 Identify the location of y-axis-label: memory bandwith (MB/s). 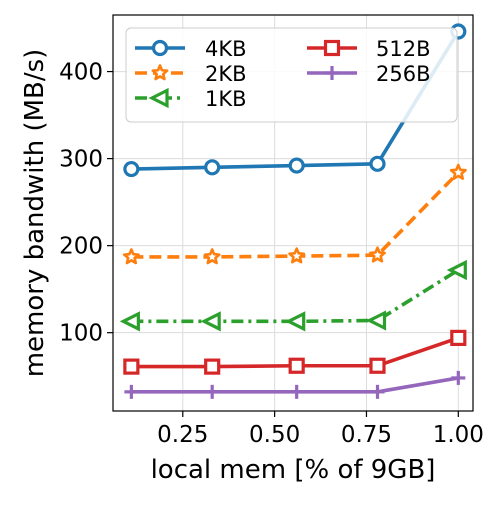
(35, 213).